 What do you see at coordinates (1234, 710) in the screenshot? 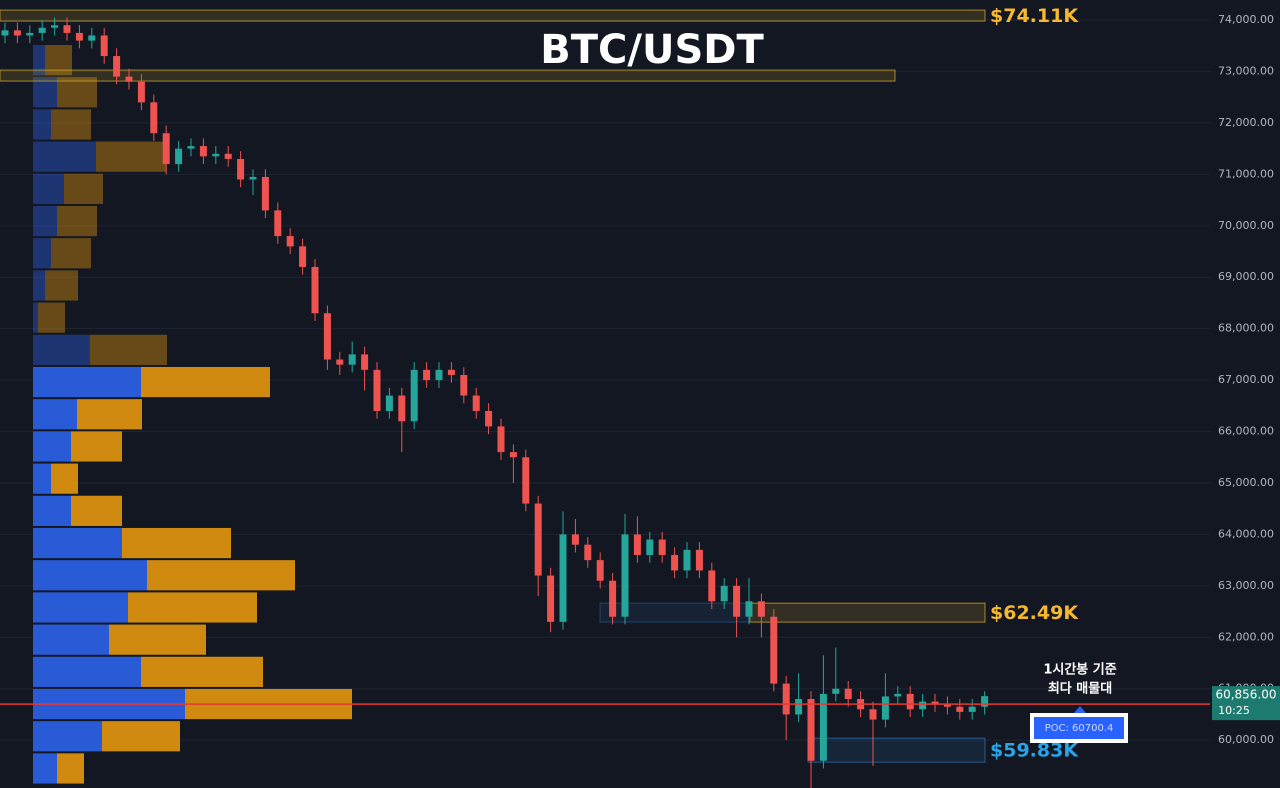
I see `countdown: 10:25` at bounding box center [1234, 710].